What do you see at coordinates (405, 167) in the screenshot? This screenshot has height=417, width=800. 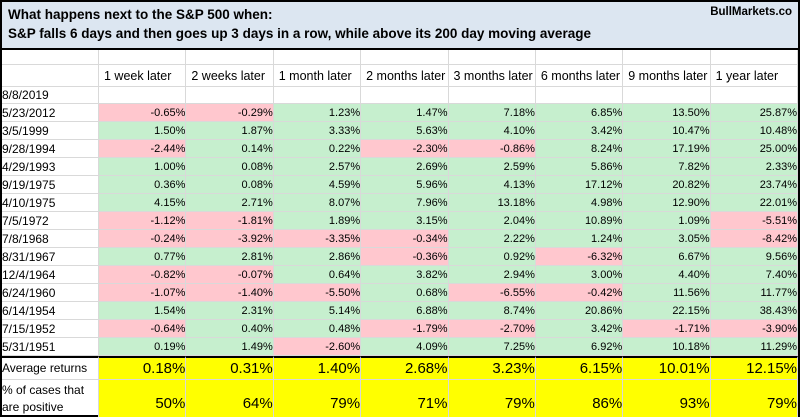 I see `value-cell: 2.69%` at bounding box center [405, 167].